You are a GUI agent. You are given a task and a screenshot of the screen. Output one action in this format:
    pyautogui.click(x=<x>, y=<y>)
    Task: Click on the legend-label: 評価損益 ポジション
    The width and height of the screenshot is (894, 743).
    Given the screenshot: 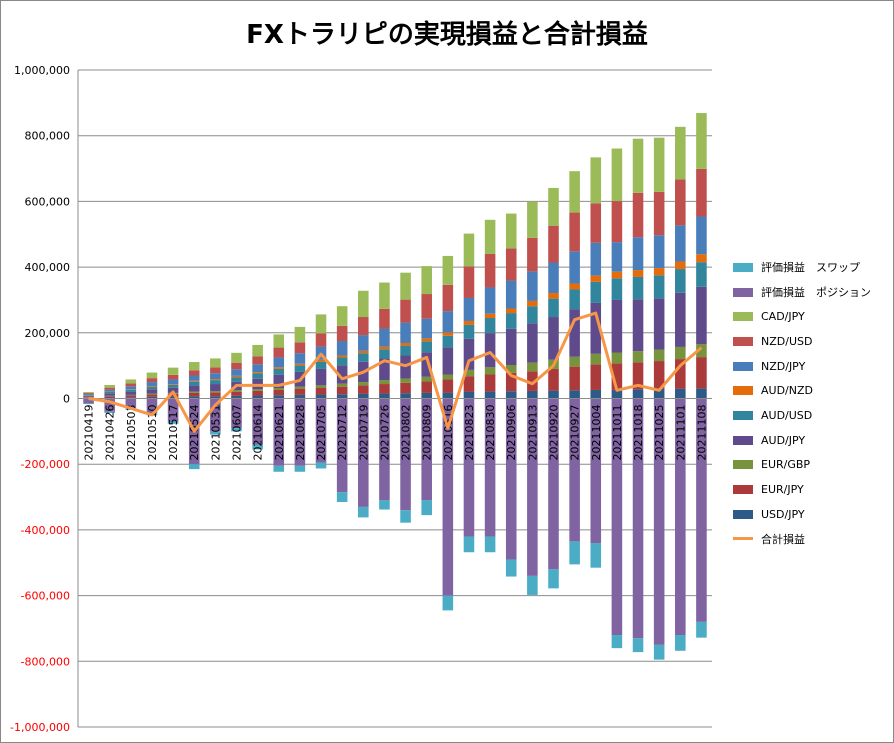 What is the action you would take?
    pyautogui.click(x=816, y=293)
    